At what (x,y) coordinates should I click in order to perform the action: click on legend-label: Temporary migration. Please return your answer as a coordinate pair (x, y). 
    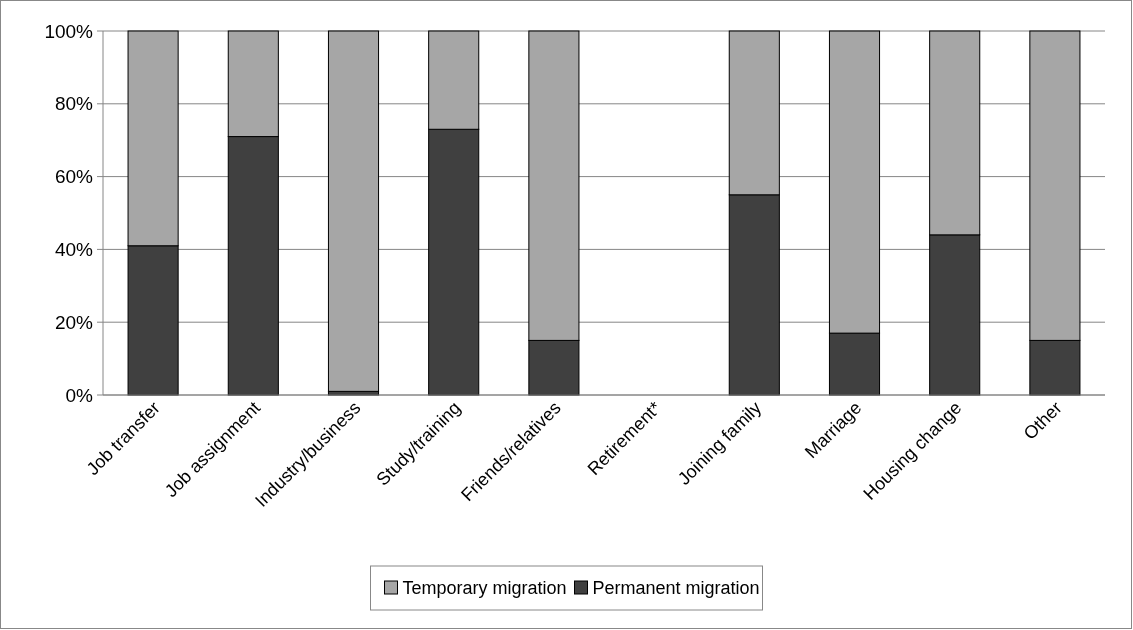
    Looking at the image, I should click on (484, 588).